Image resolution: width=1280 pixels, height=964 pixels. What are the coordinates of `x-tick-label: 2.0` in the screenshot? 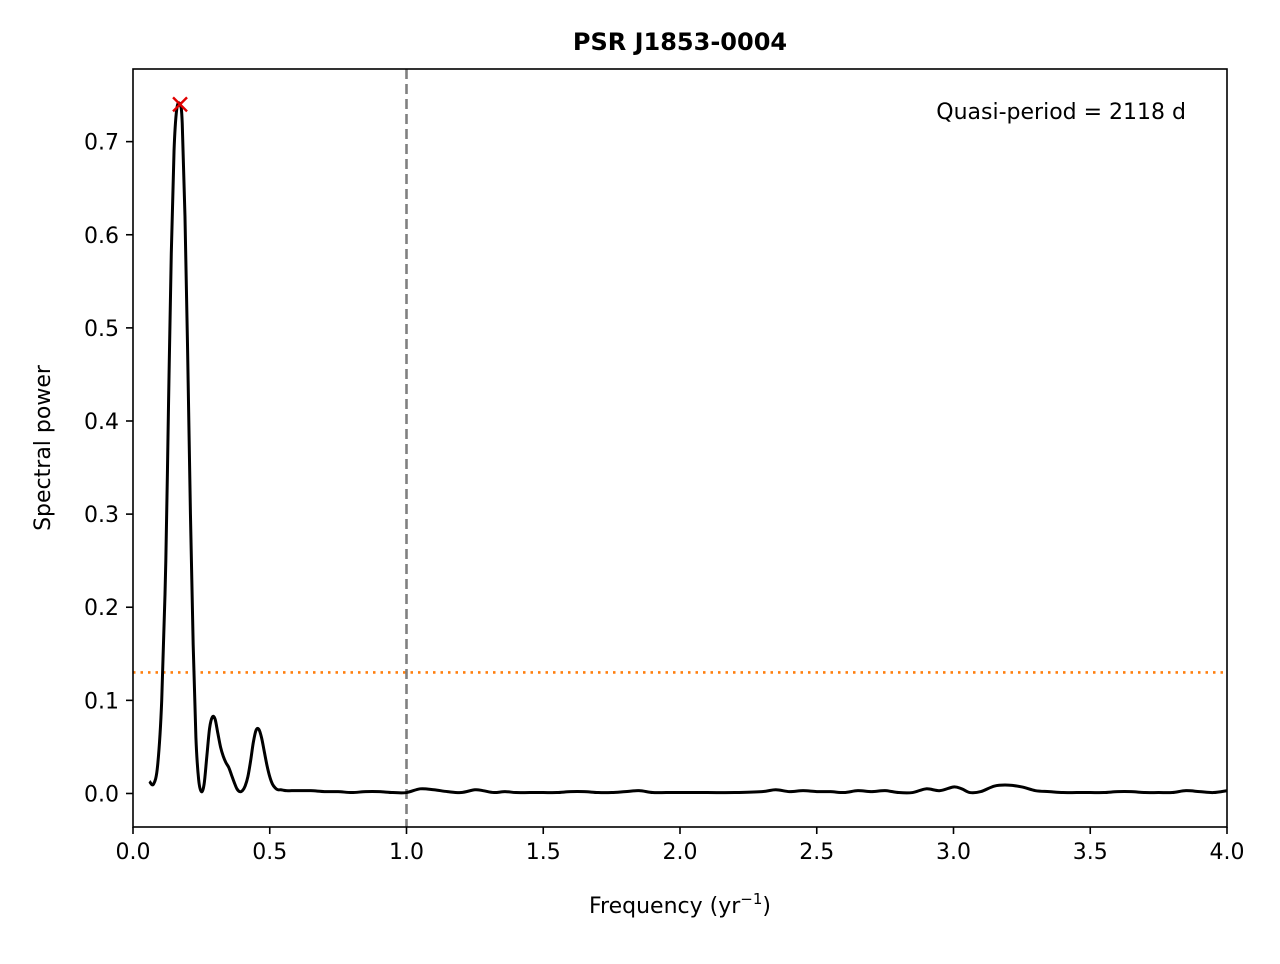 It's located at (680, 852).